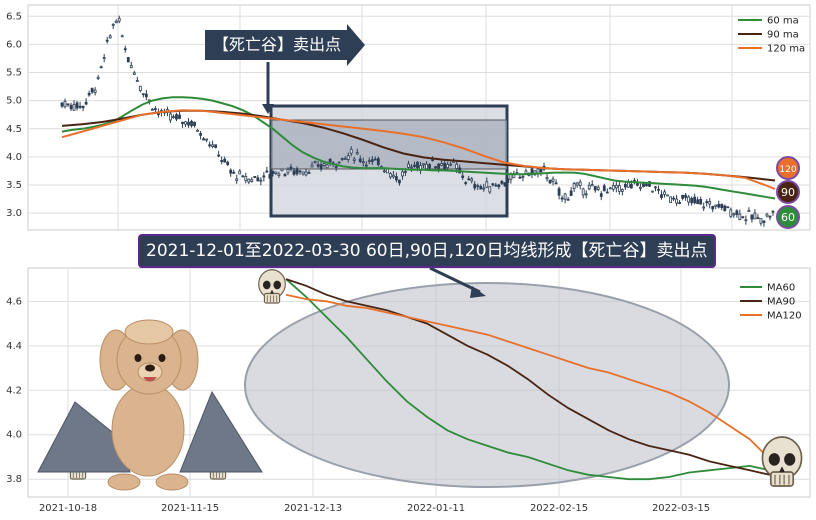  Describe the element at coordinates (784, 316) in the screenshot. I see `legend-label: MA120` at that location.